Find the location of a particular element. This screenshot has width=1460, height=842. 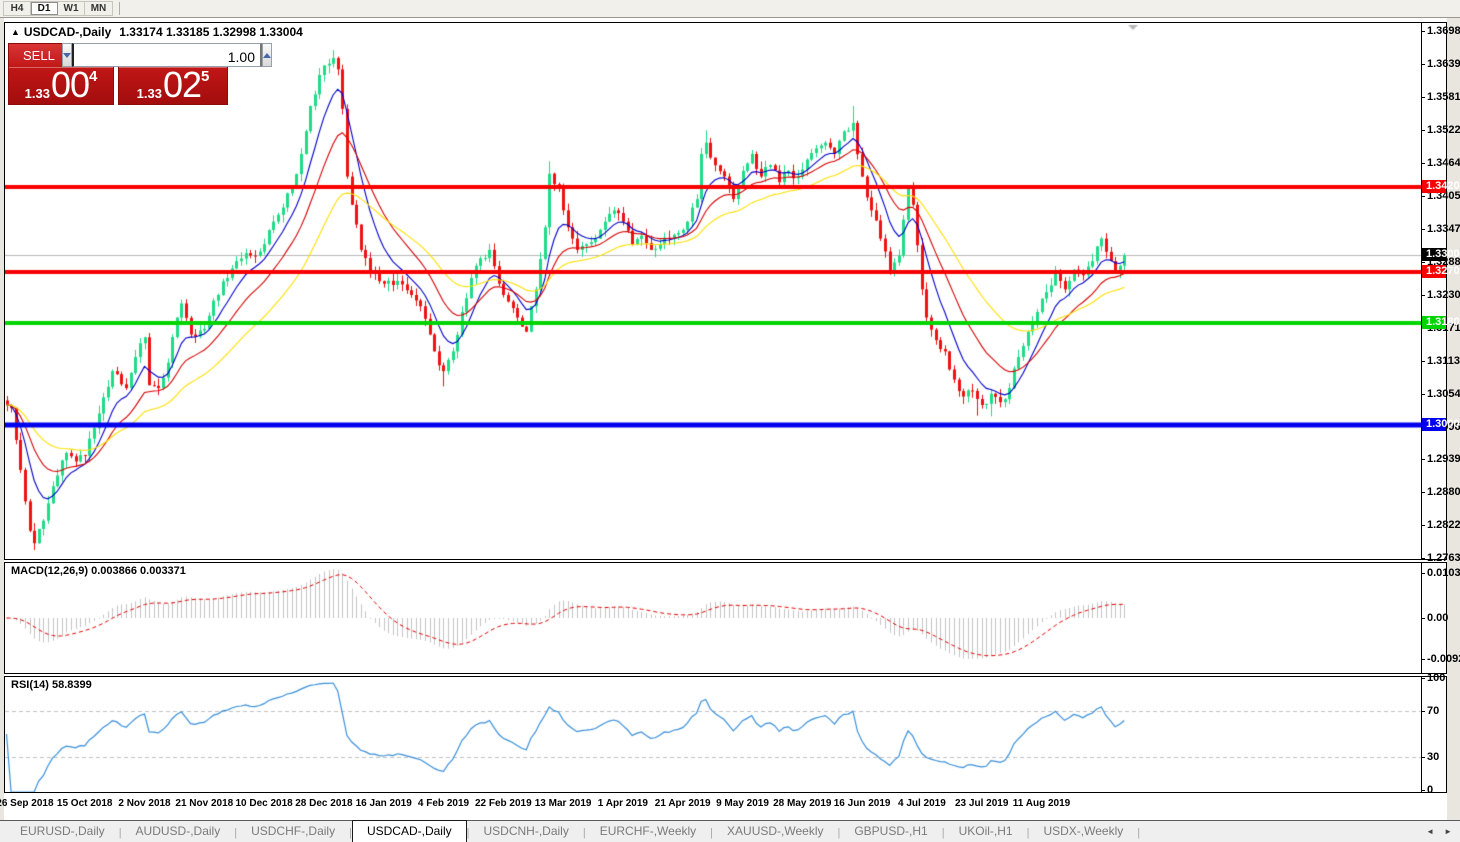

x-axis-date-label: 10 Dec 2018 is located at coordinates (264, 803).